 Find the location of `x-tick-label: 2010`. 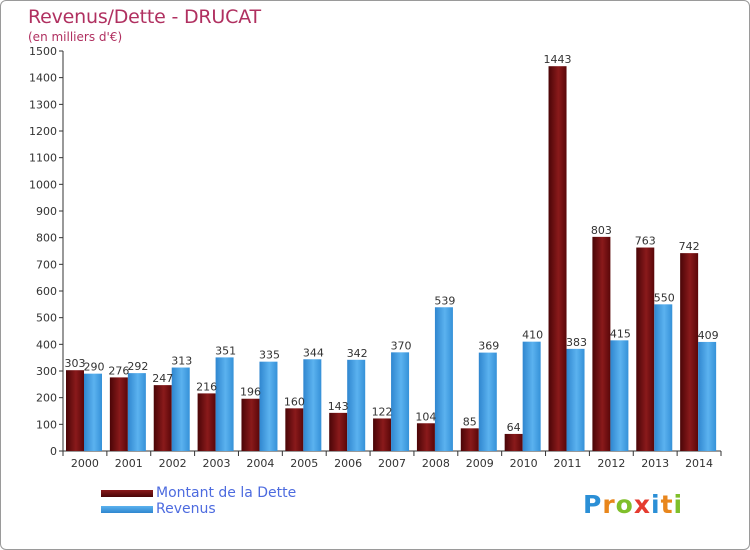

x-tick-label: 2010 is located at coordinates (524, 463).